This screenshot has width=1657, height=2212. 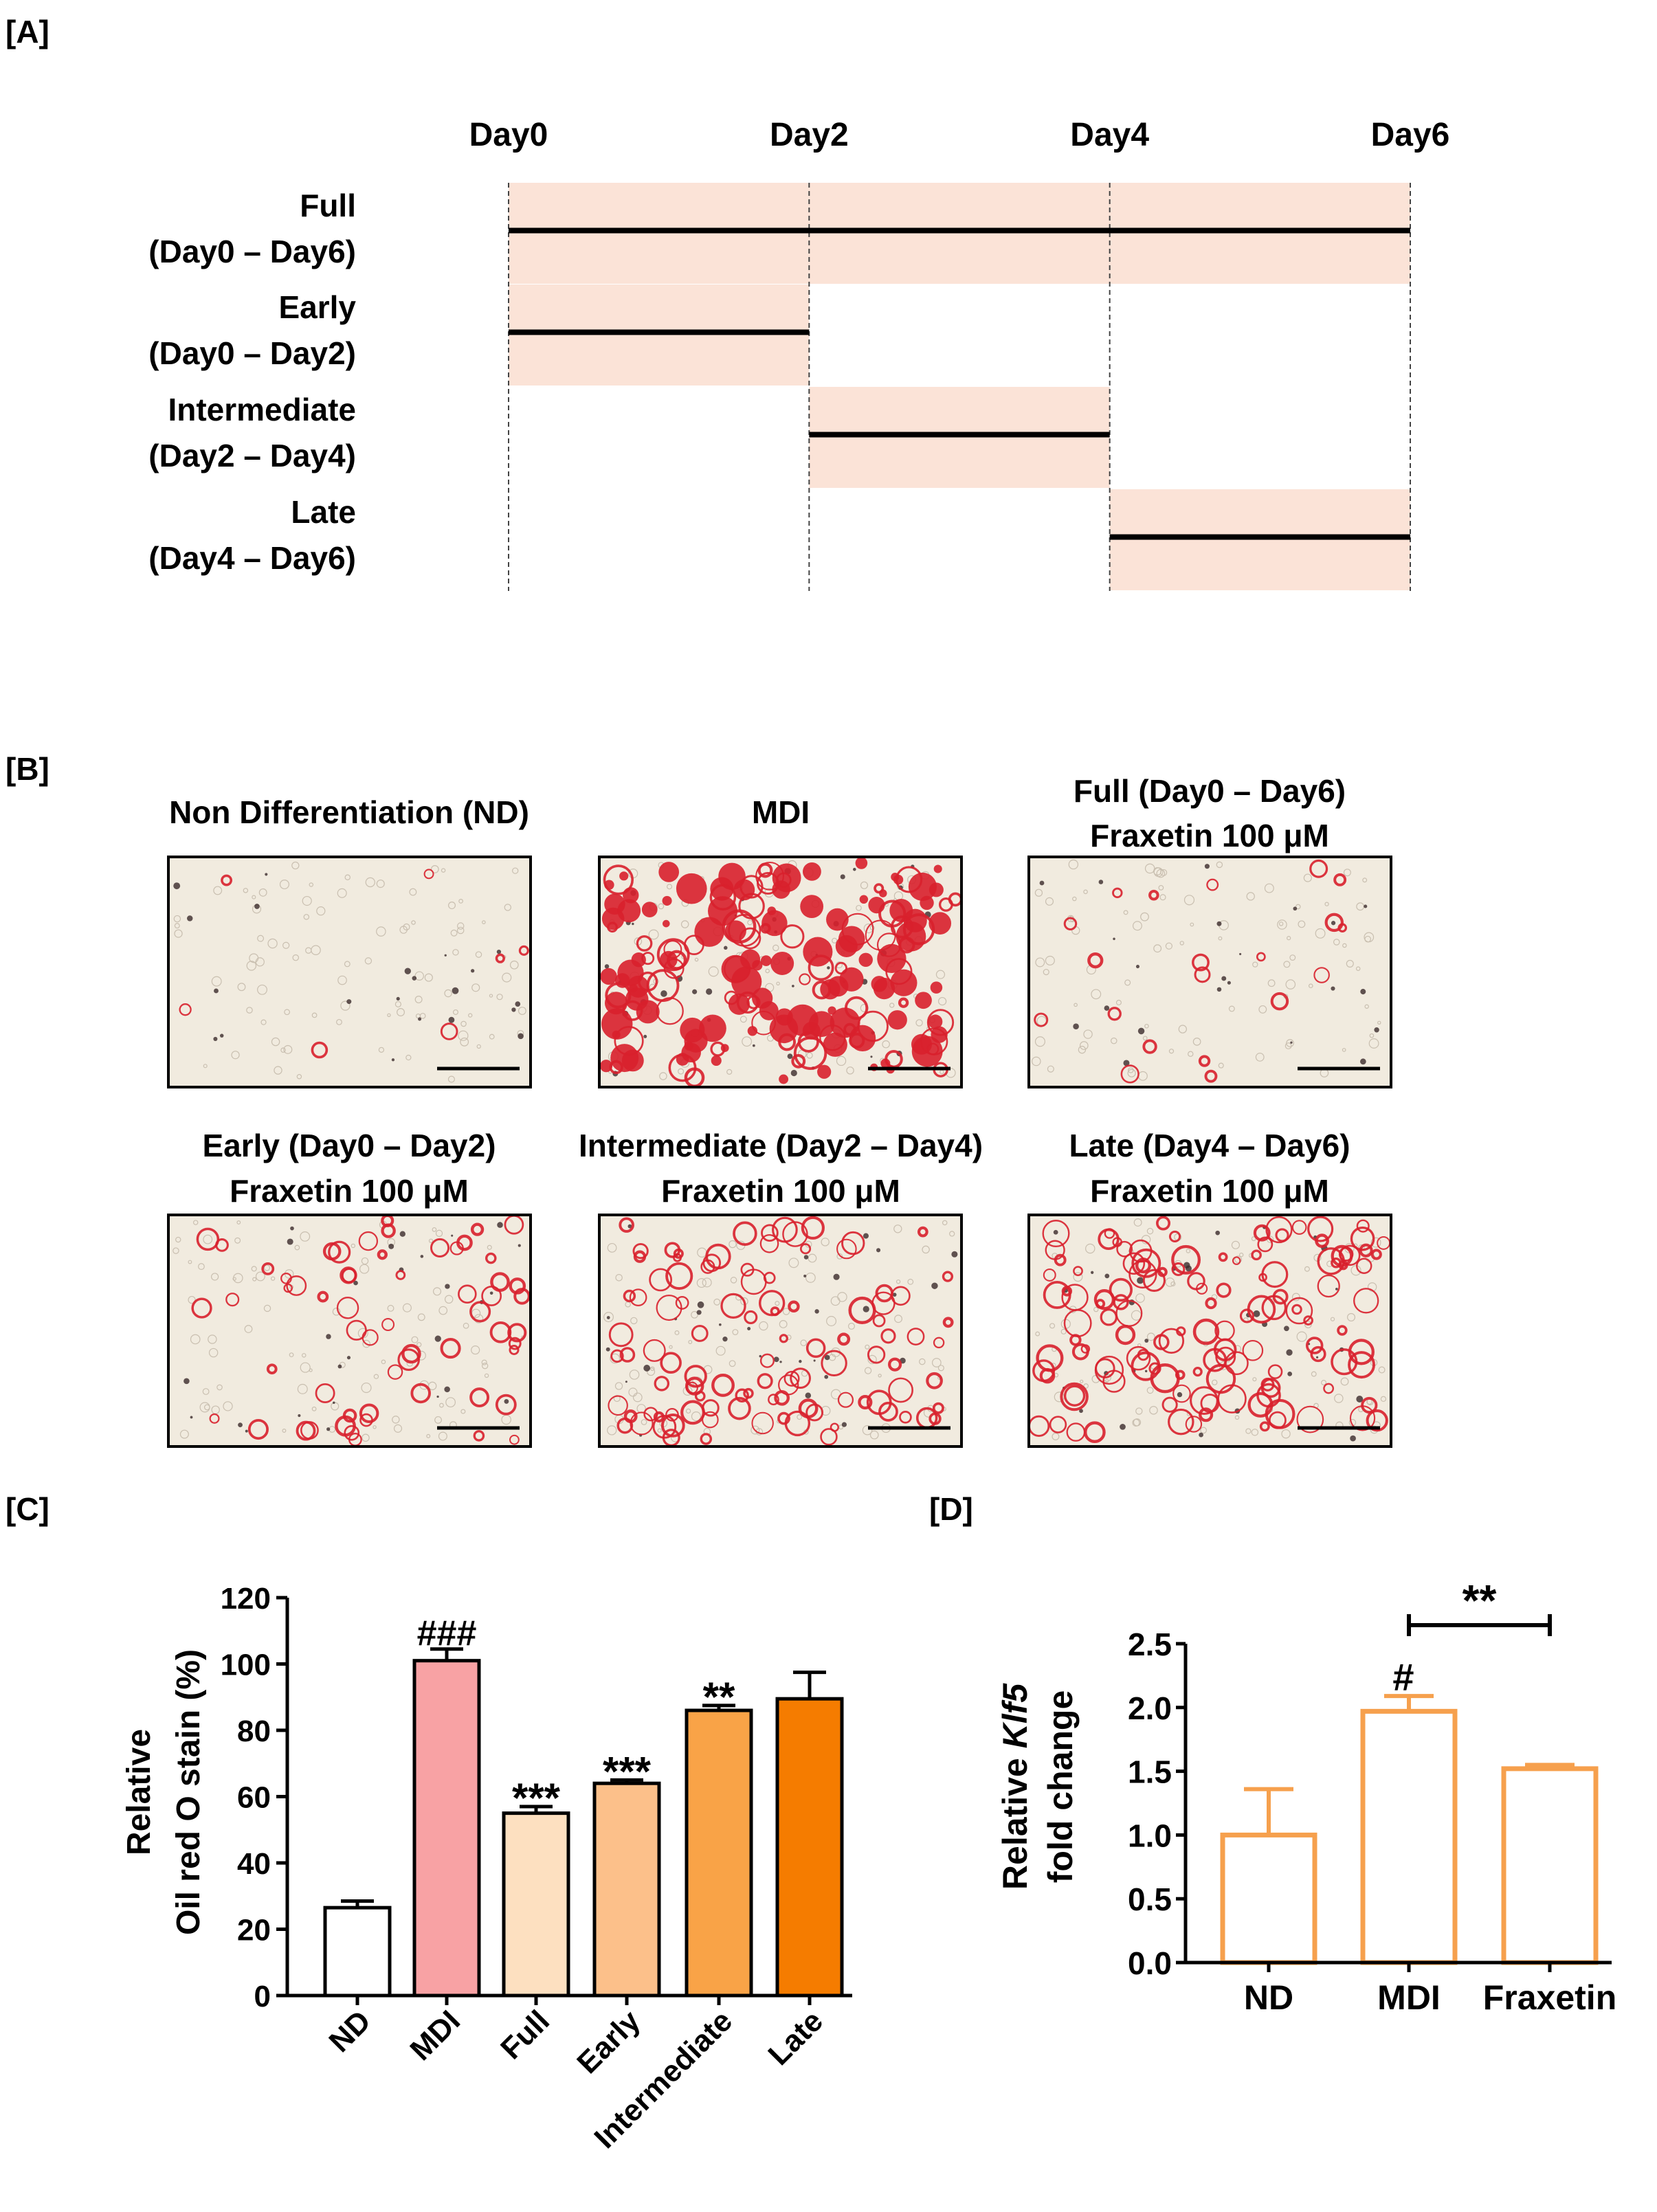 I want to click on y-tick-label: 0.0, so click(x=1150, y=1963).